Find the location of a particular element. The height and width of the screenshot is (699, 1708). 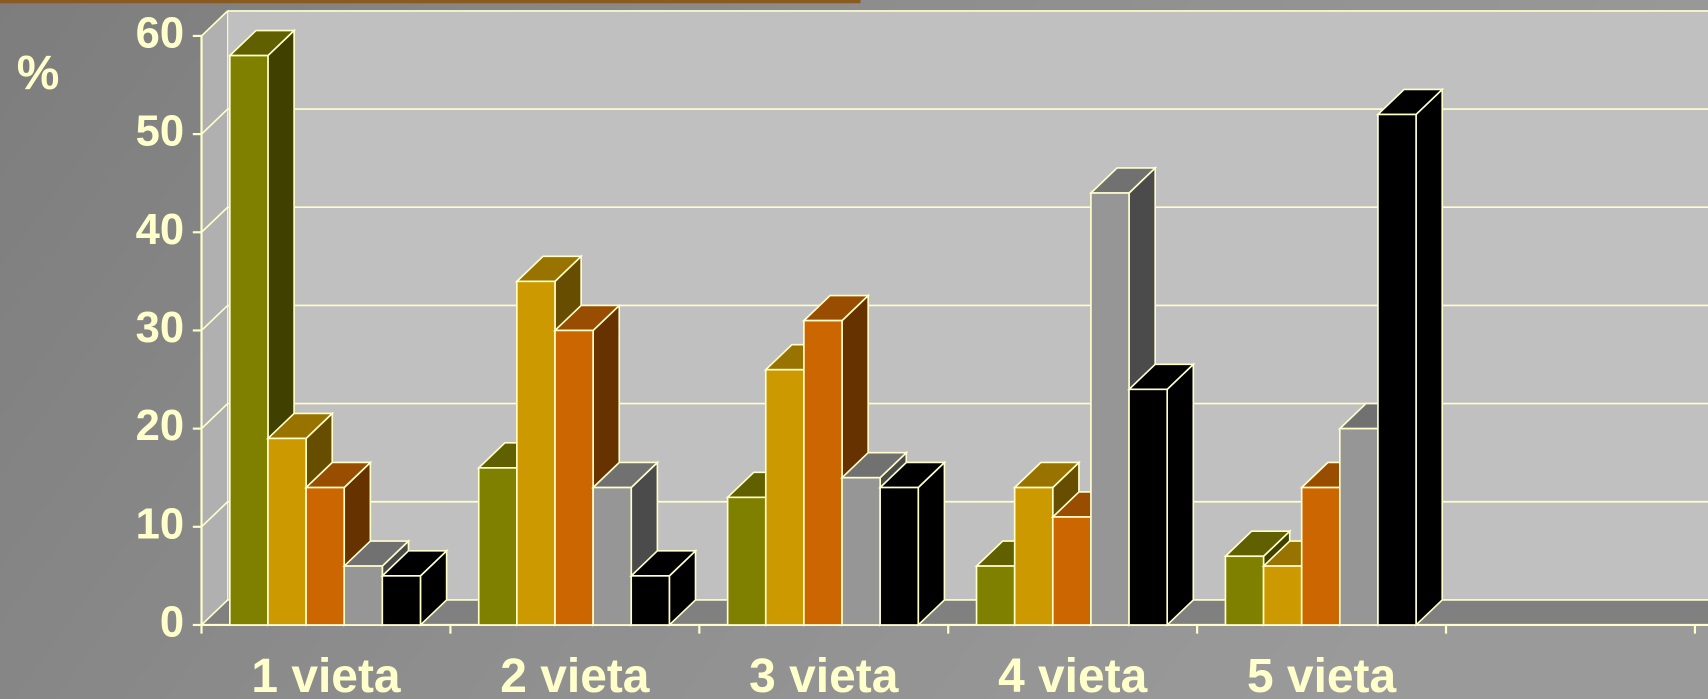

y-tick-label: 10 is located at coordinates (160, 524).